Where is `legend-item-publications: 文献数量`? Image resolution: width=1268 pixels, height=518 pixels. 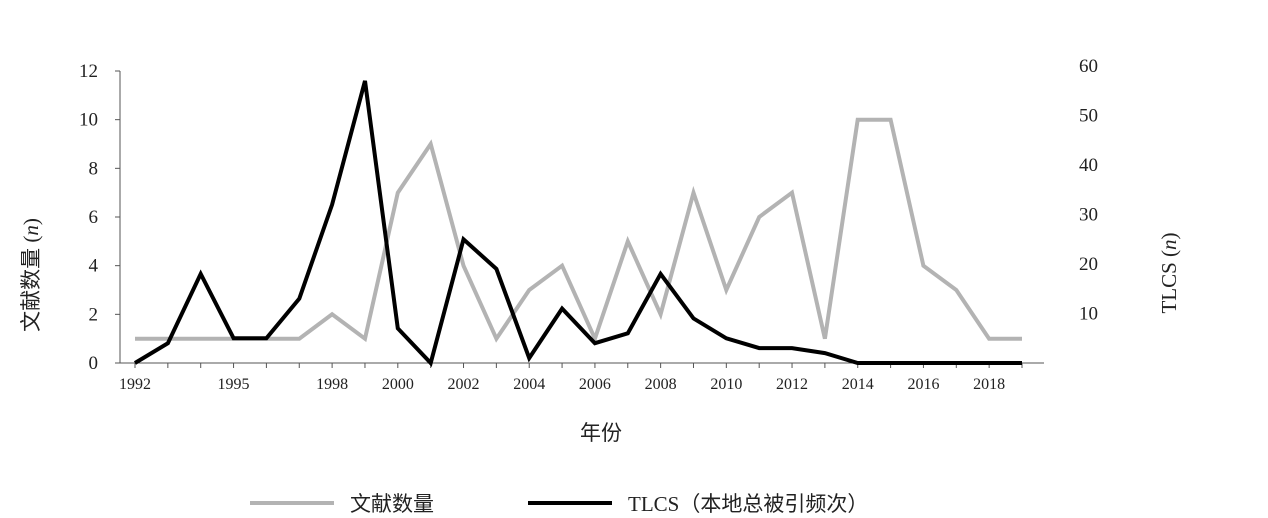
legend-item-publications: 文献数量 is located at coordinates (342, 503).